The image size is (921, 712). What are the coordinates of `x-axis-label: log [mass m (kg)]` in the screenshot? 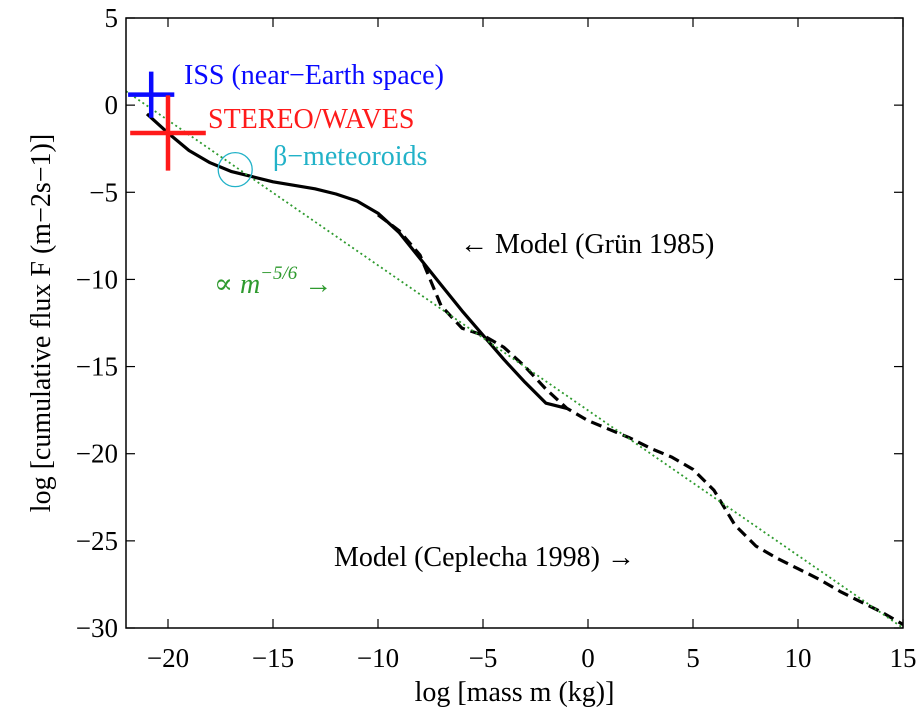 It's located at (515, 692).